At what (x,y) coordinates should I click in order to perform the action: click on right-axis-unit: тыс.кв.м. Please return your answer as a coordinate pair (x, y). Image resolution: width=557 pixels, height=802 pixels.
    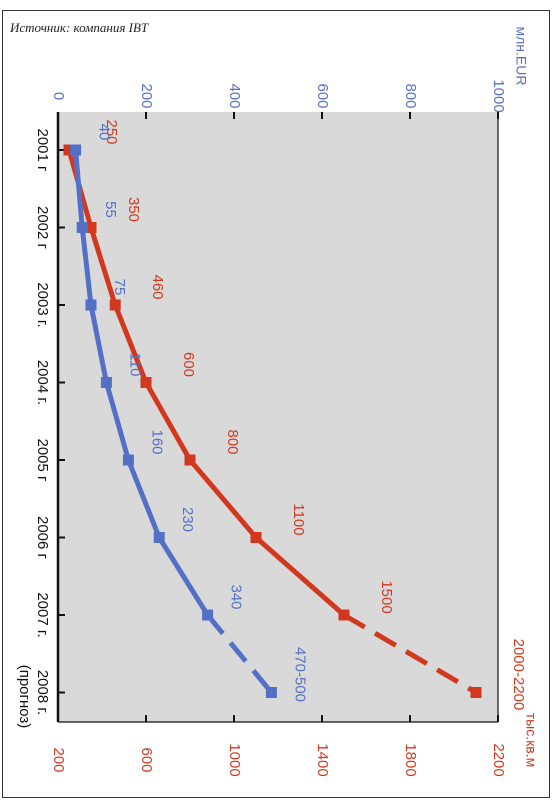
    Looking at the image, I should click on (531, 740).